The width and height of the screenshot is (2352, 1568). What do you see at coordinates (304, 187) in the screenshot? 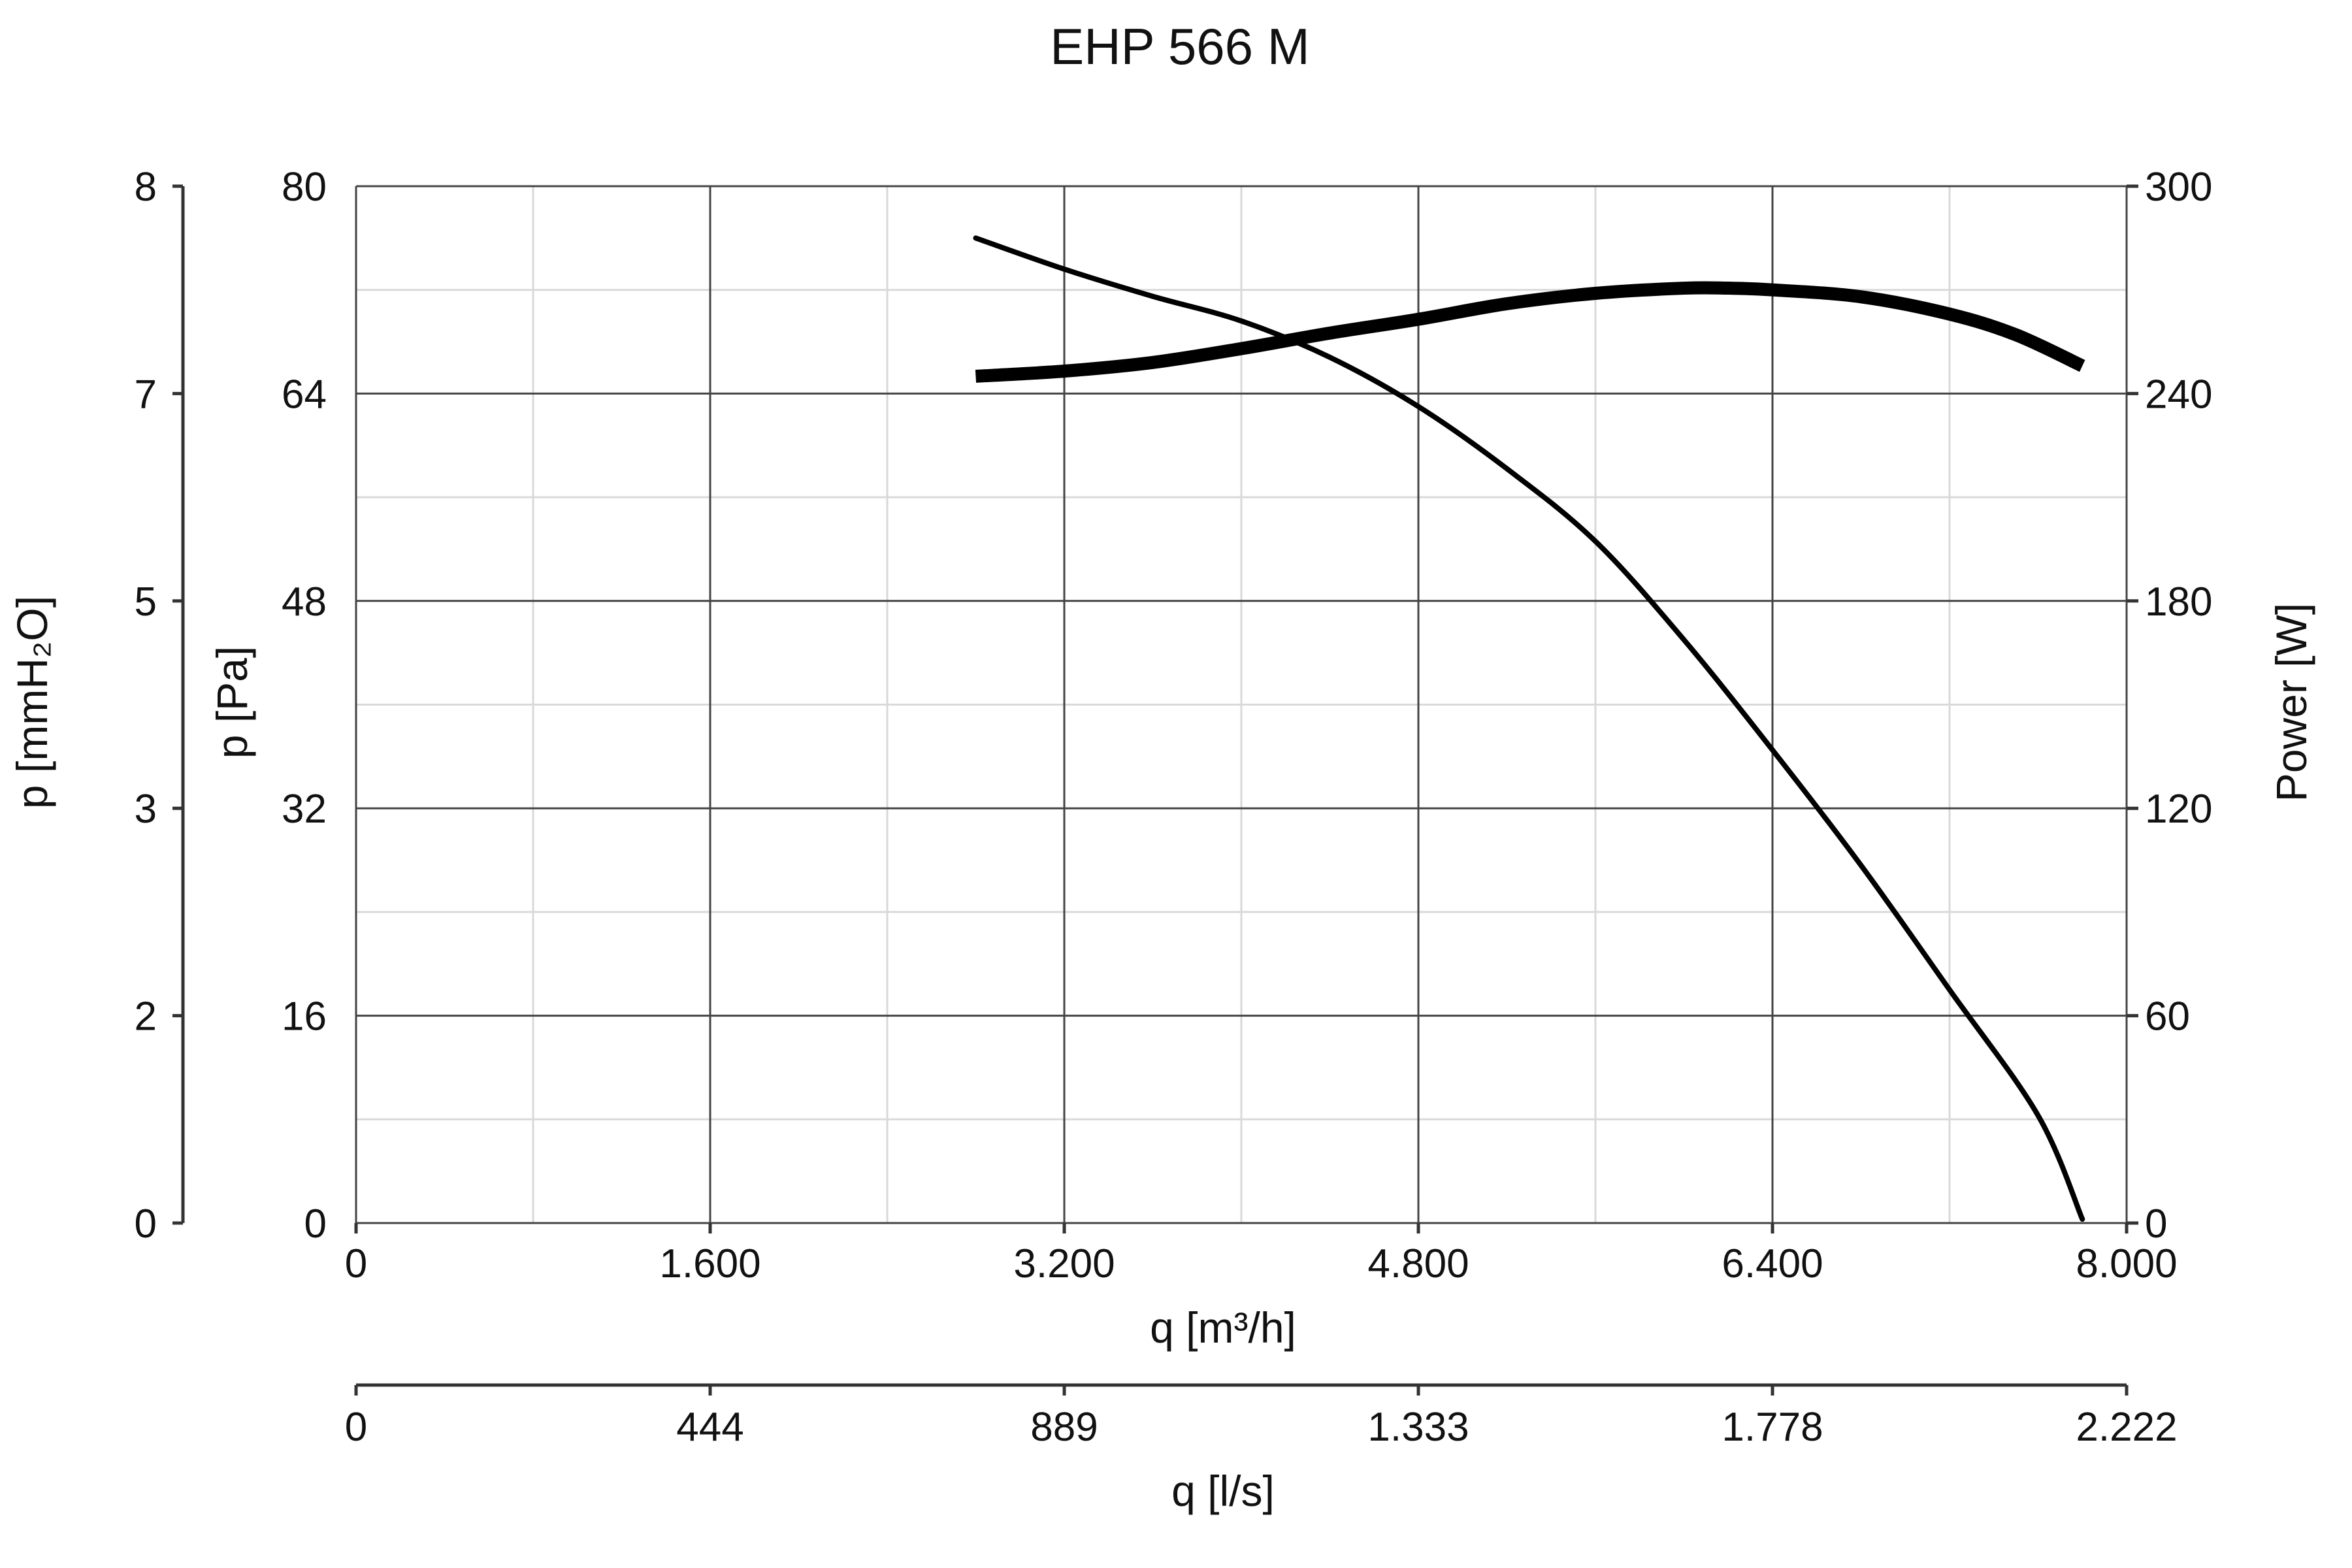
I see `y-tick-label: 80` at bounding box center [304, 187].